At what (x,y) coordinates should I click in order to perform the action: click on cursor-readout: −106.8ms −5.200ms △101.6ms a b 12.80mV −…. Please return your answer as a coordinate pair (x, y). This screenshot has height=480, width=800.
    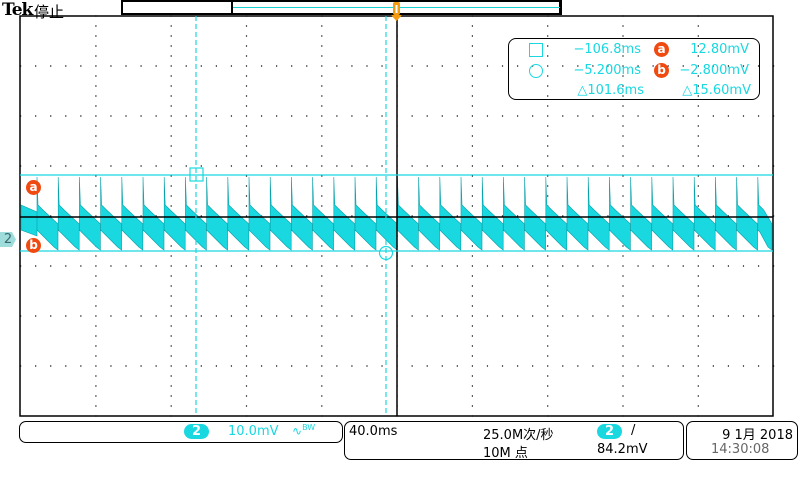
    Looking at the image, I should click on (634, 69).